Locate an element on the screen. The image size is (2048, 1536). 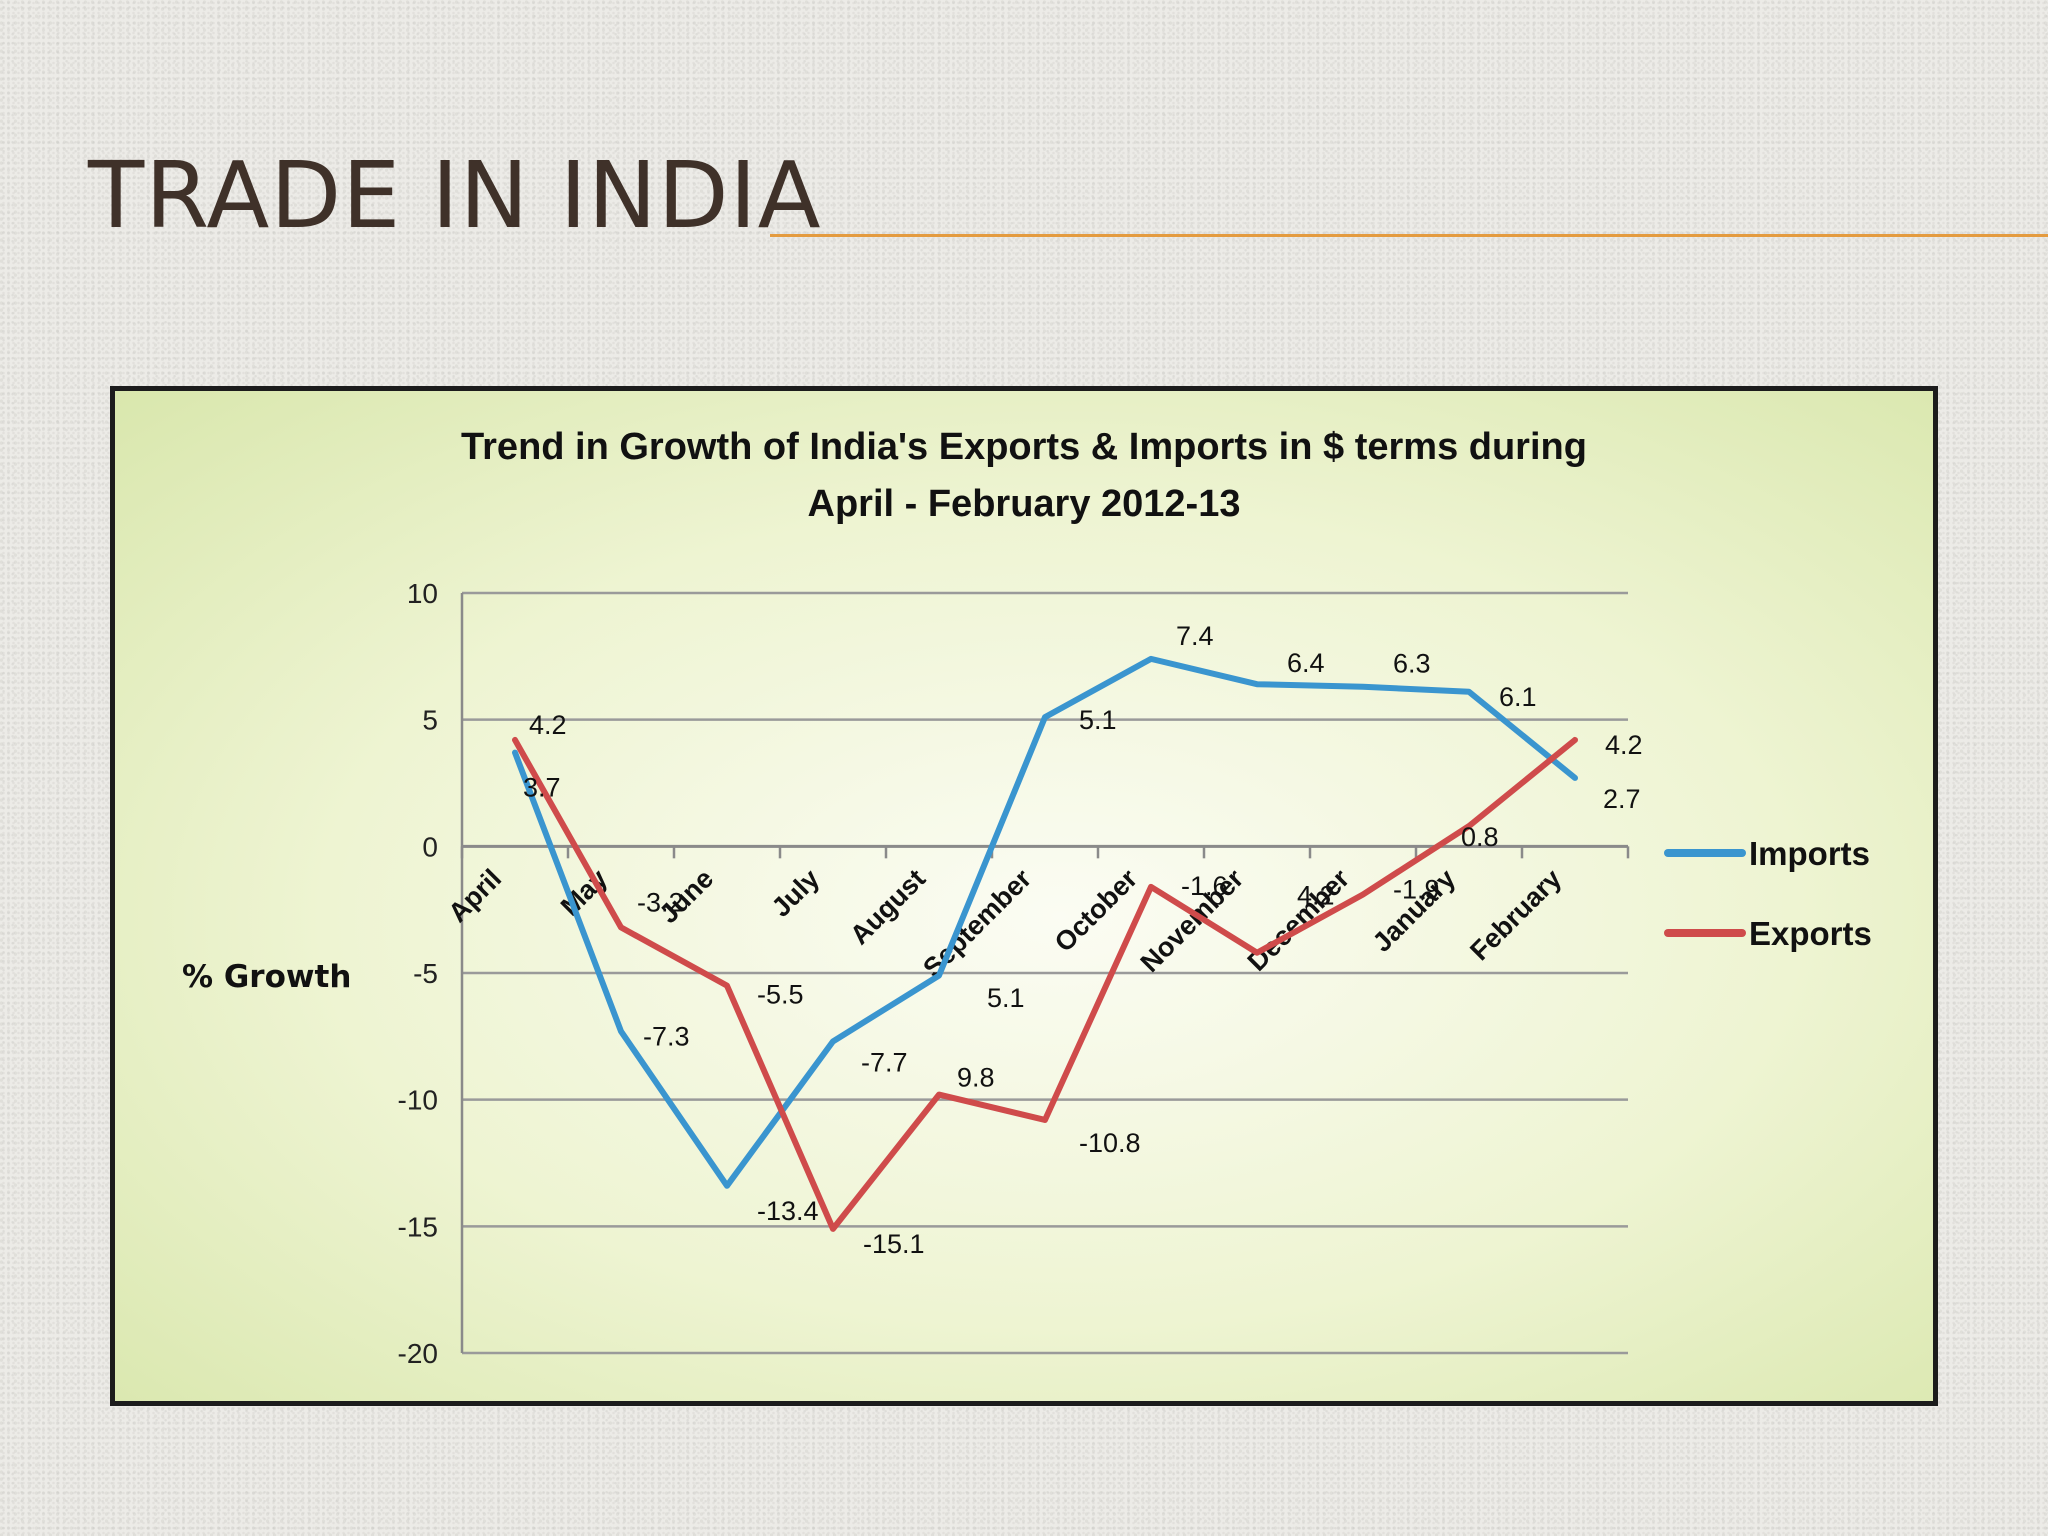
y-axis-ticks: 10 5 0 -5 -10 -15 -20 is located at coordinates (418, 973).